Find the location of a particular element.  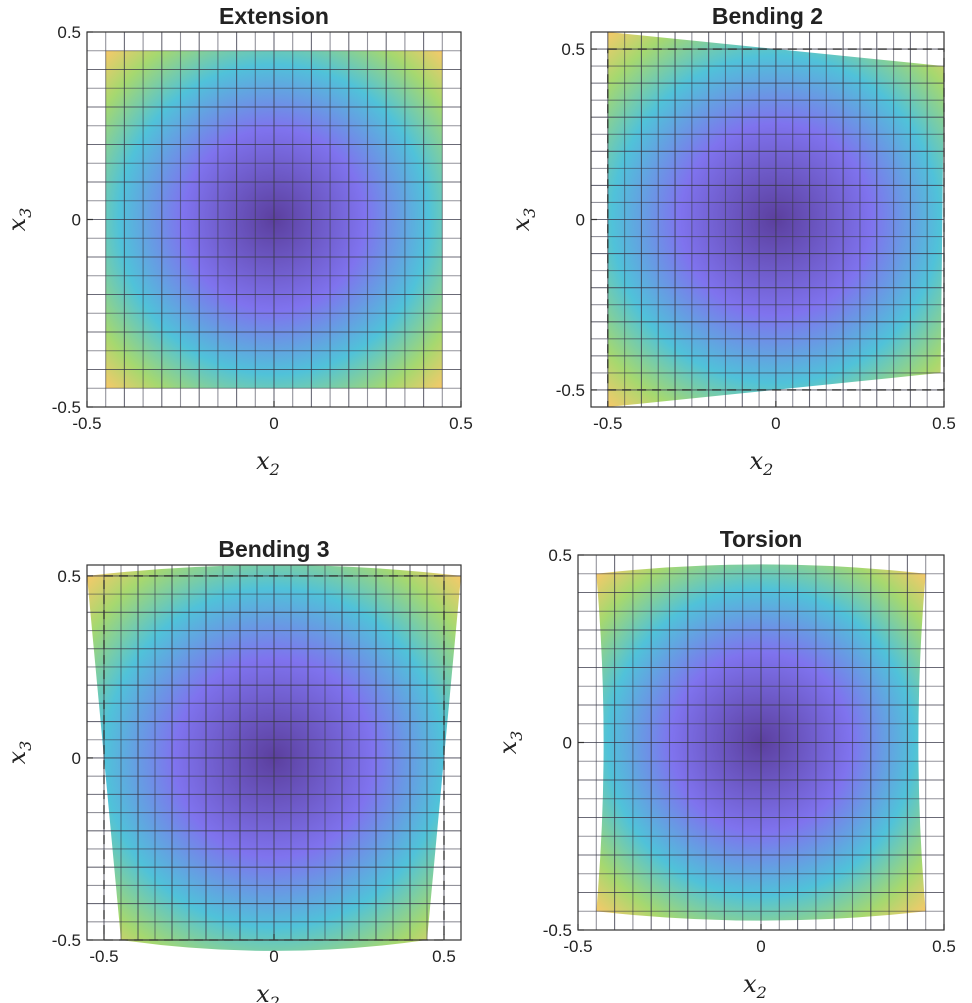

reference-square is located at coordinates (776, 219).